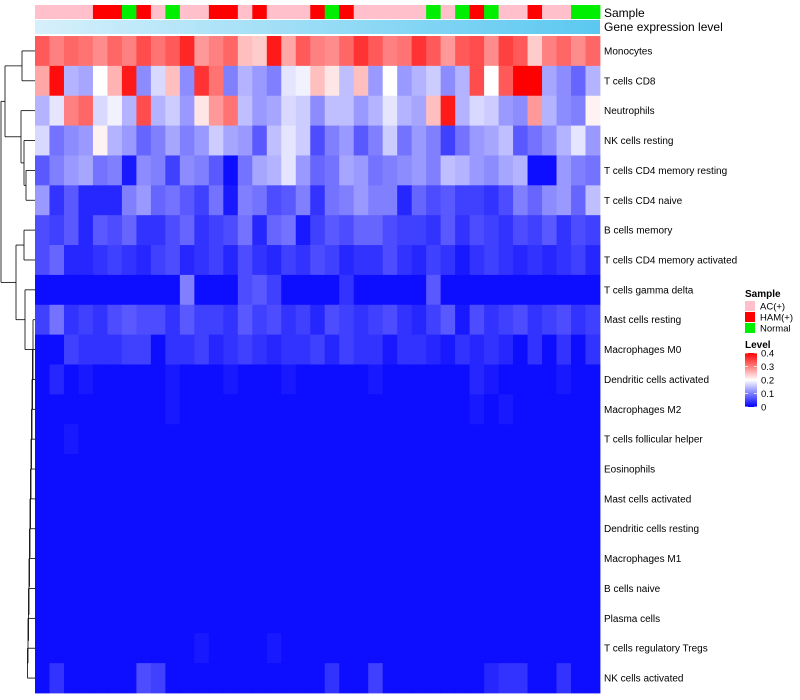 This screenshot has width=800, height=700. What do you see at coordinates (643, 201) in the screenshot?
I see `row-label: T cells CD4 naive` at bounding box center [643, 201].